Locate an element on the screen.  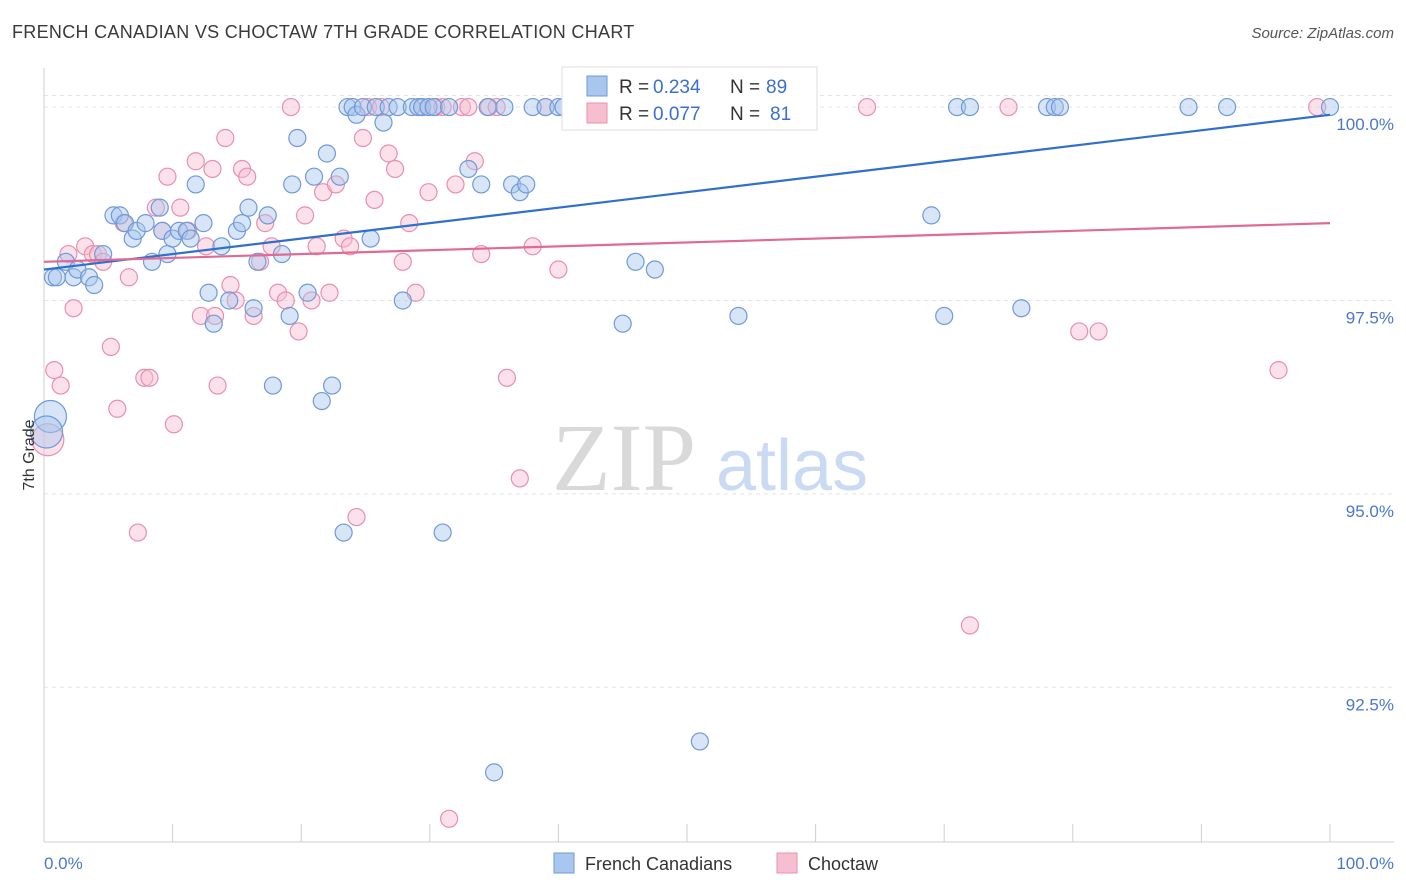
y-tick-label-0: 100.0% is located at coordinates (1365, 124).